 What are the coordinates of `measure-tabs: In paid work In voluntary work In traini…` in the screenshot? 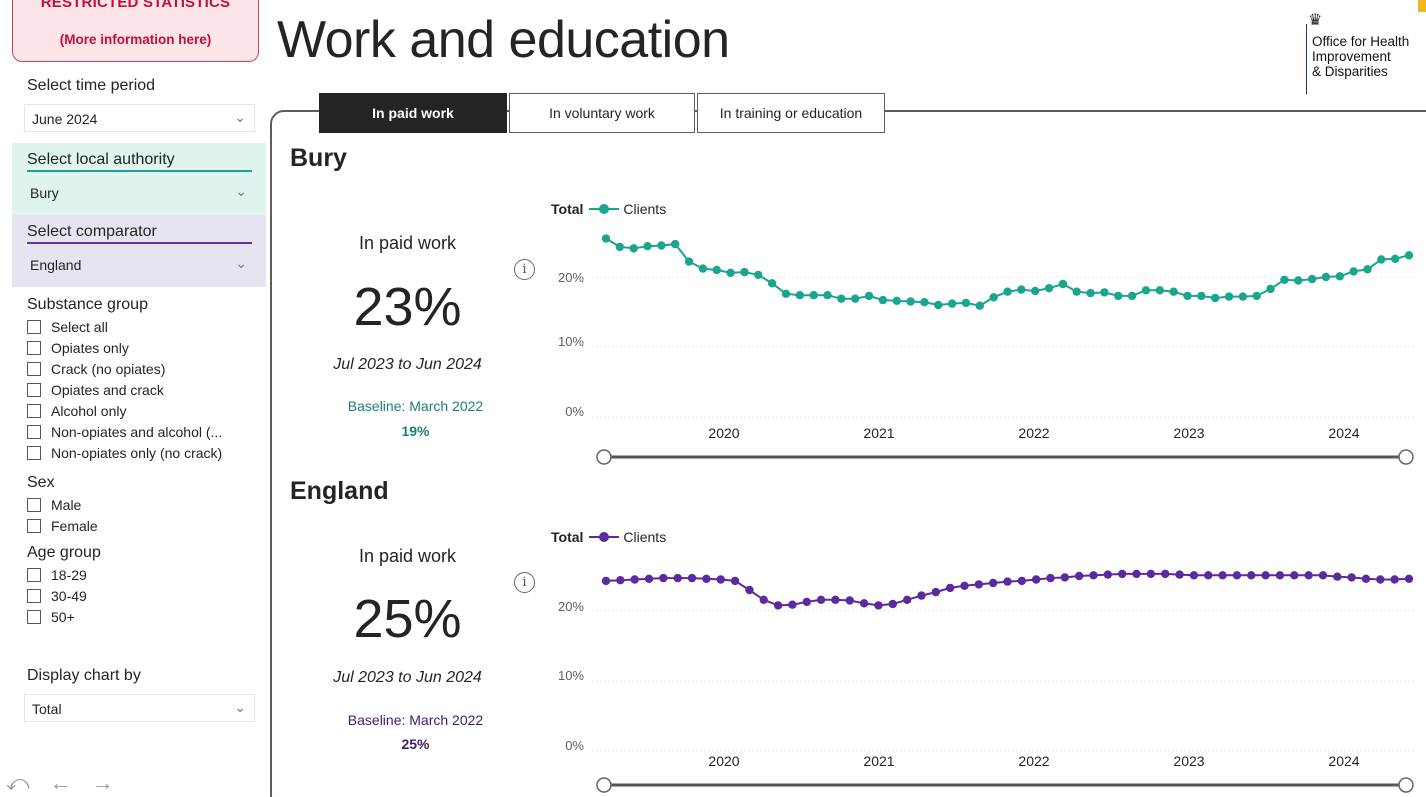 It's located at (603, 113).